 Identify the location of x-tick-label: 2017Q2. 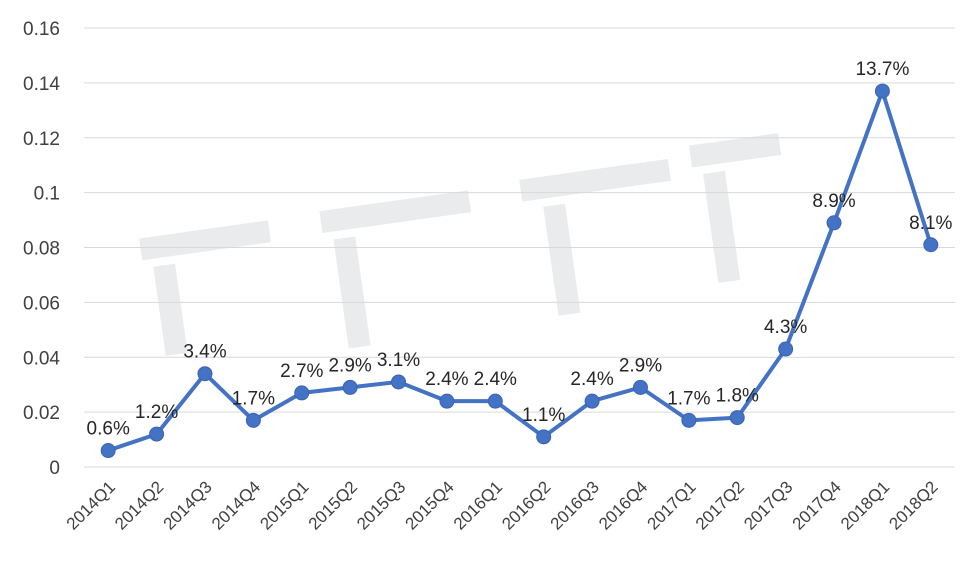
(720, 505).